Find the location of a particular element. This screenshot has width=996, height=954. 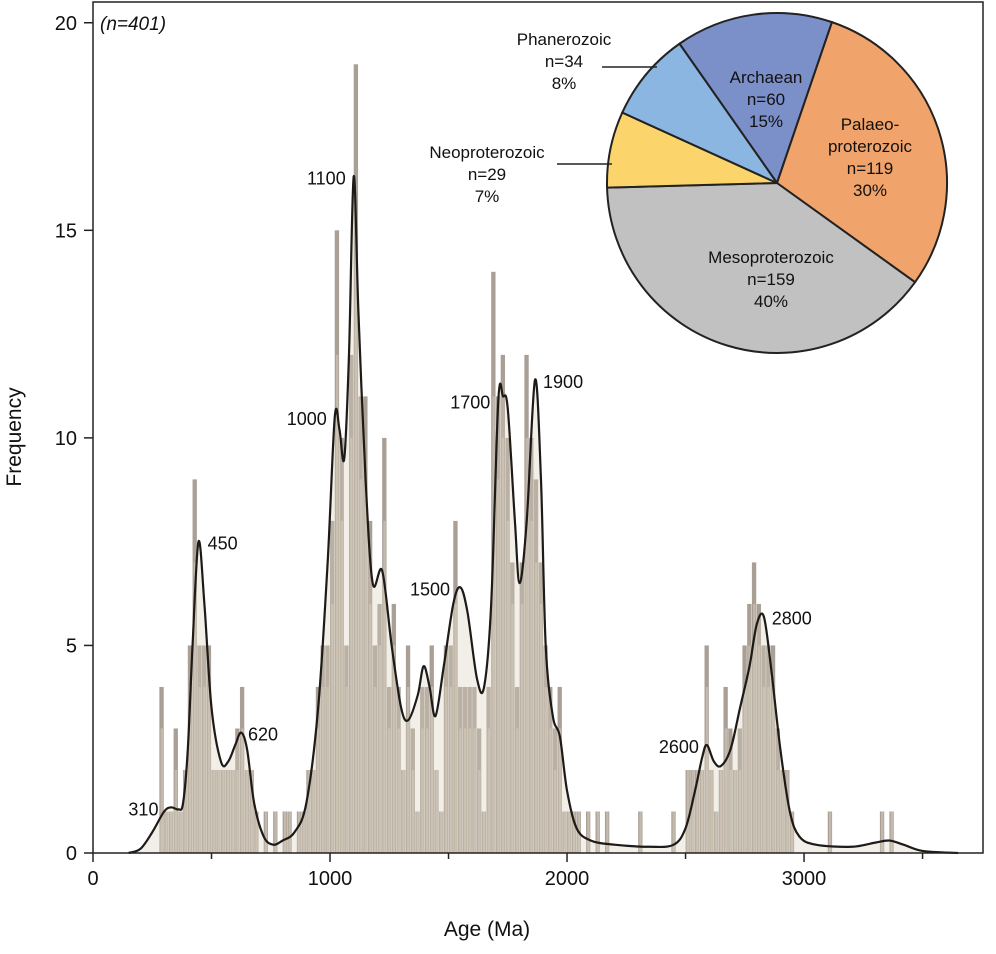

y-tick-label: 15 is located at coordinates (66, 231).